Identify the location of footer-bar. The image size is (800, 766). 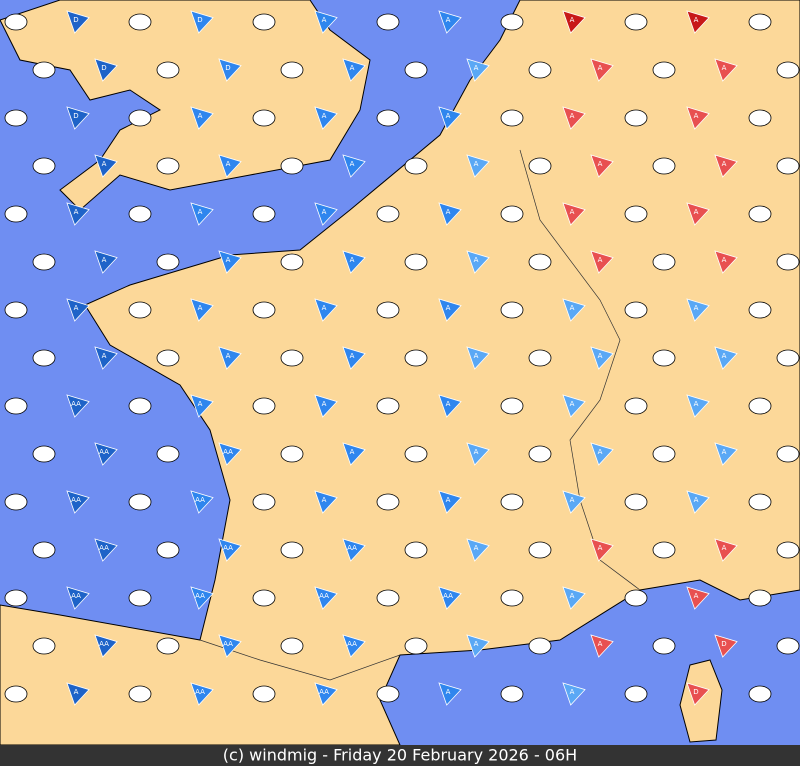
(400, 755).